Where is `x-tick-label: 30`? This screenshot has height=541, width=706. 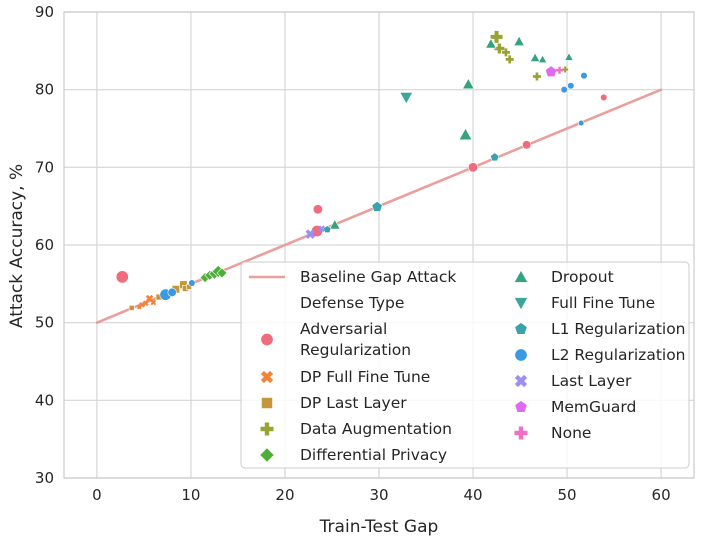 x-tick-label: 30 is located at coordinates (378, 495).